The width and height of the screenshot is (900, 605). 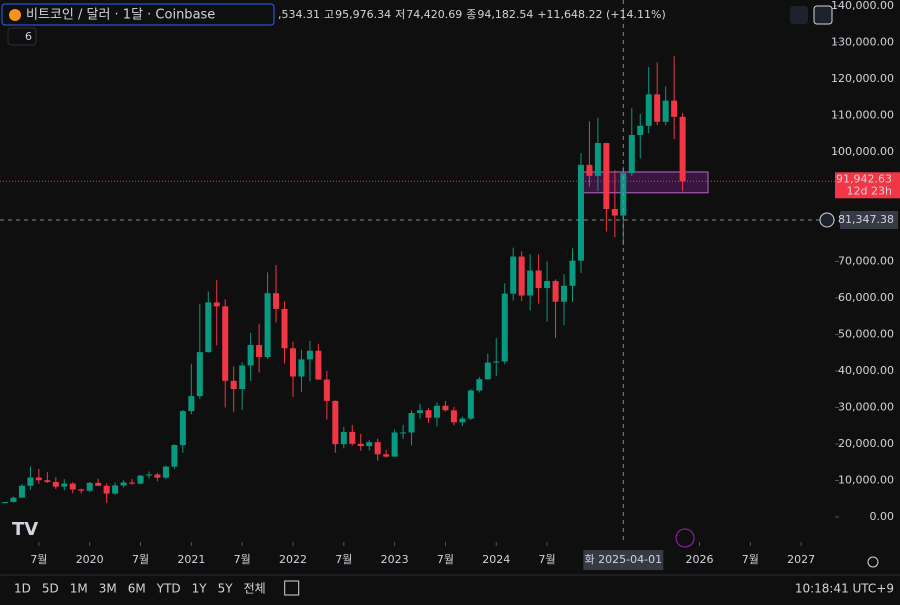 What do you see at coordinates (168, 589) in the screenshot?
I see `range-button: YTD` at bounding box center [168, 589].